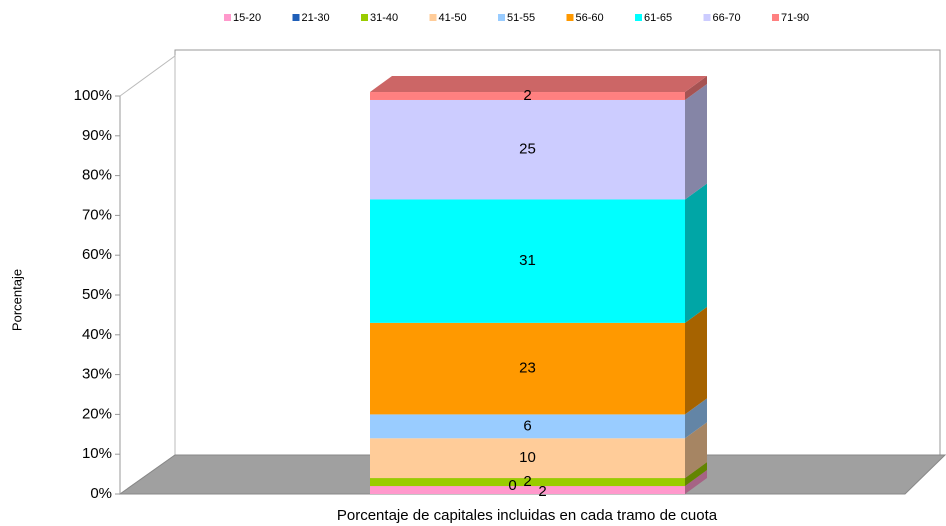 The width and height of the screenshot is (946, 526). Describe the element at coordinates (658, 18) in the screenshot. I see `legend-label: 61-65` at that location.